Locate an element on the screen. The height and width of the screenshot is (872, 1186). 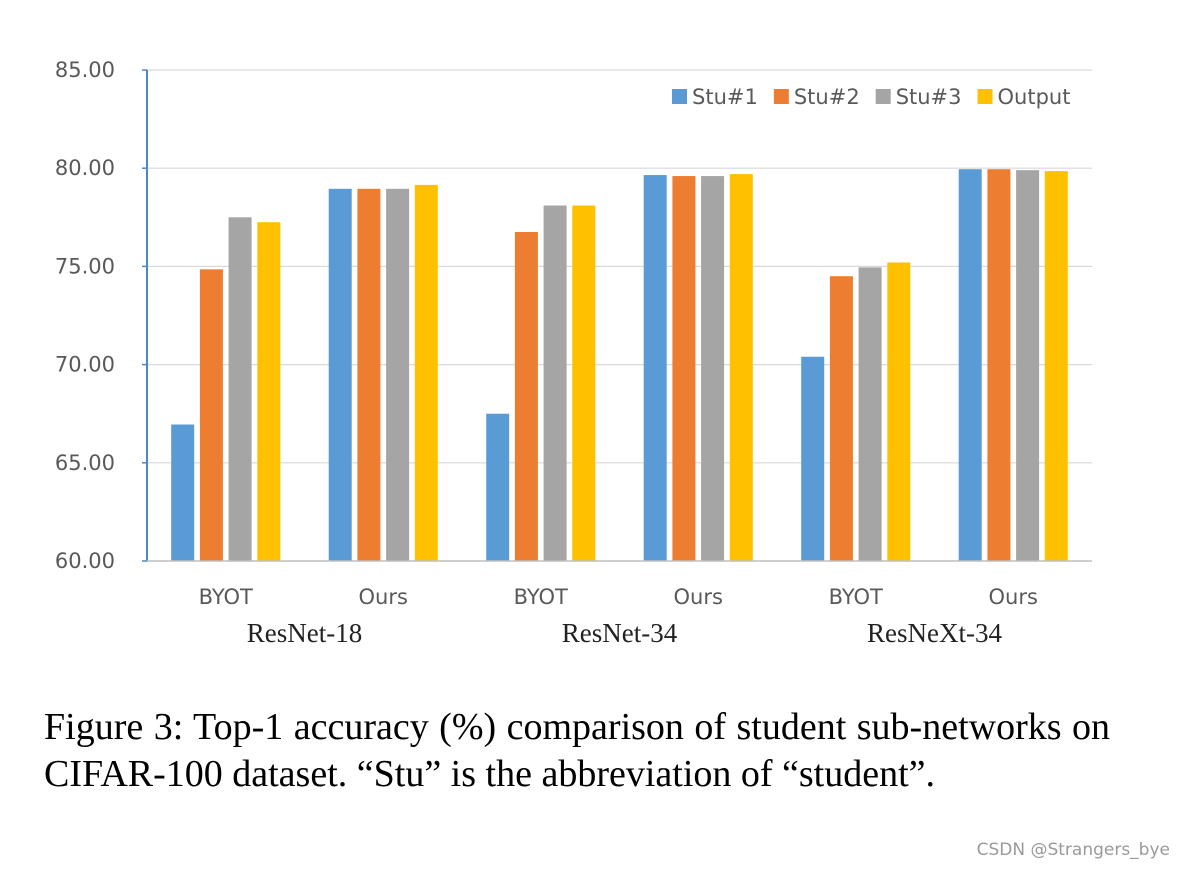
x-group-label: ResNeXt-34 is located at coordinates (934, 633).